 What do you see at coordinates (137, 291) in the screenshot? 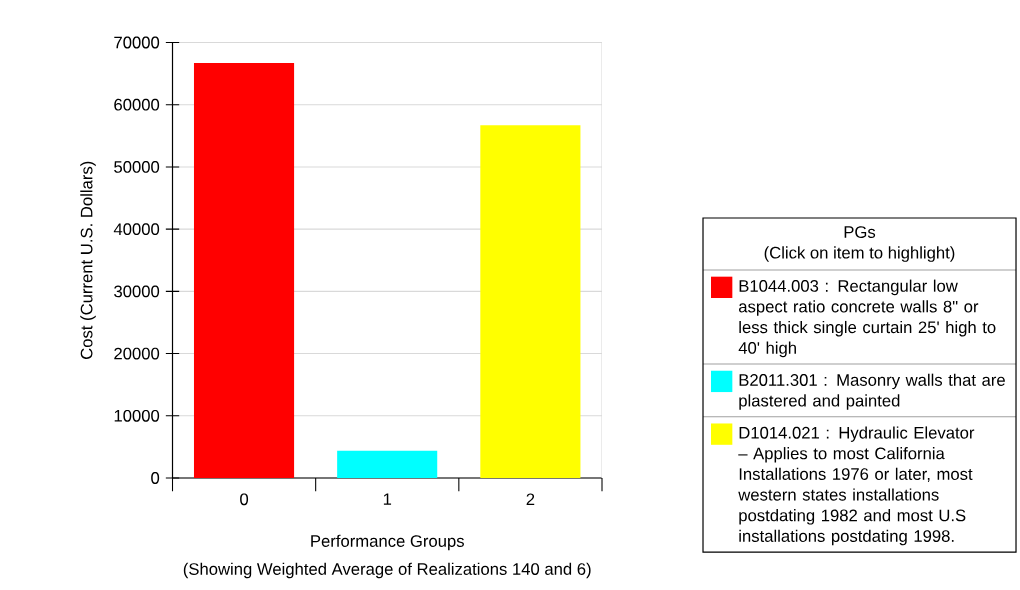
I see `y-tick-label: 30000` at bounding box center [137, 291].